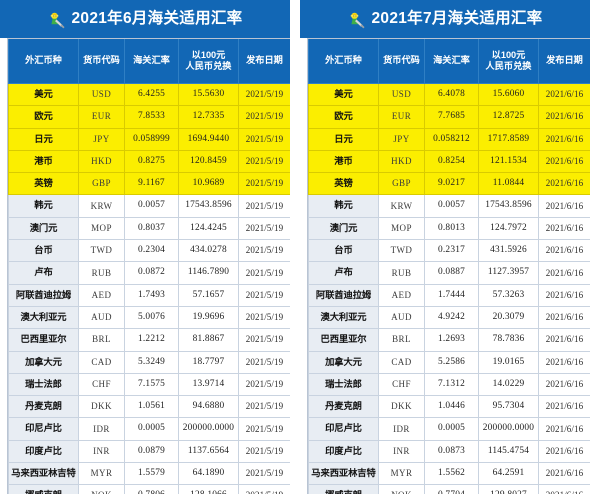 The image size is (600, 494). What do you see at coordinates (451, 295) in the screenshot?
I see `cell-customs-rate: 1.7444` at bounding box center [451, 295].